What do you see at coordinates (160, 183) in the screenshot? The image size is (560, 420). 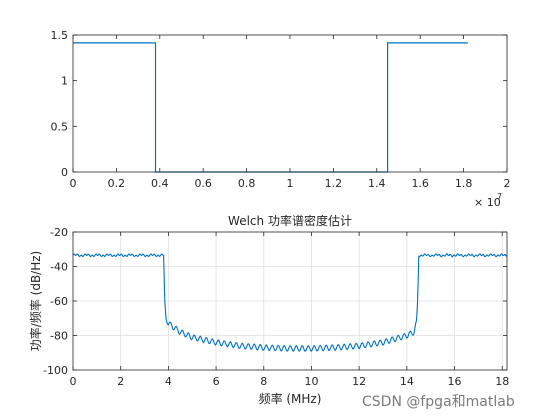 I see `x-tick-label: 0.4` at bounding box center [160, 183].